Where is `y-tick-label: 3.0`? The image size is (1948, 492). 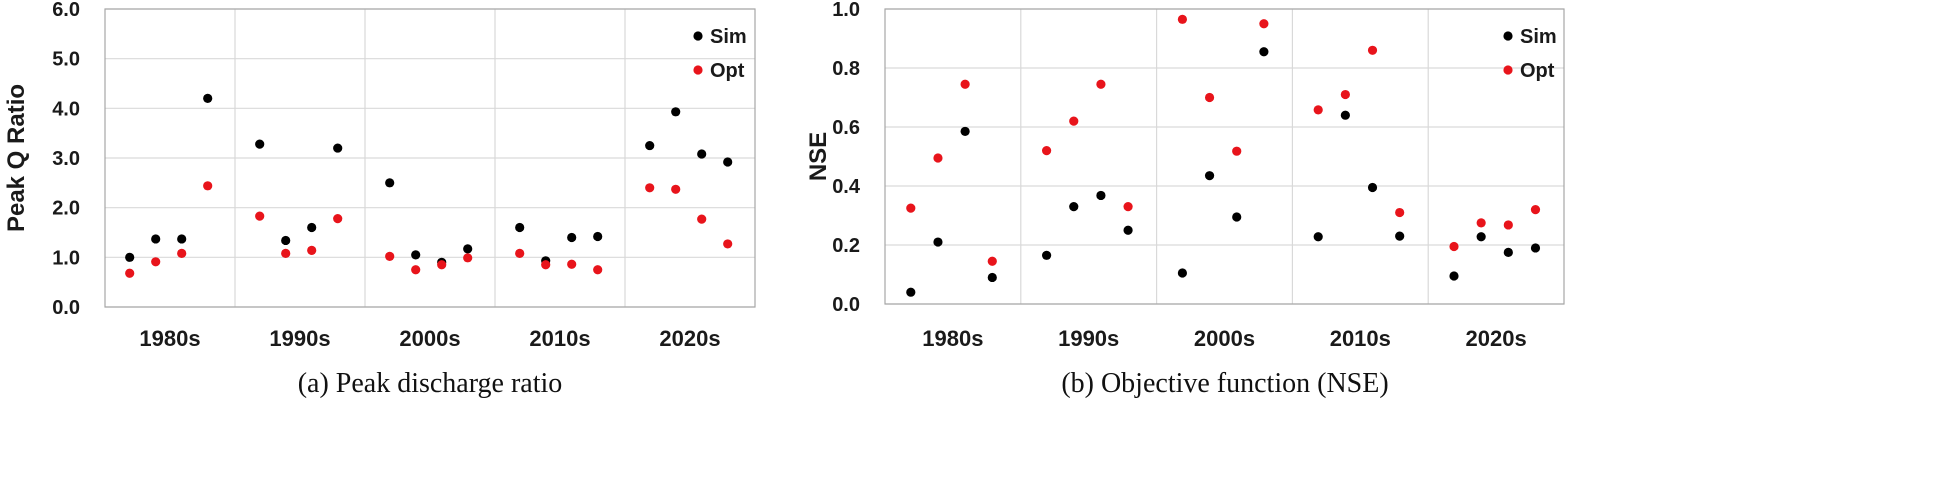 y-tick-label: 3.0 is located at coordinates (66, 159).